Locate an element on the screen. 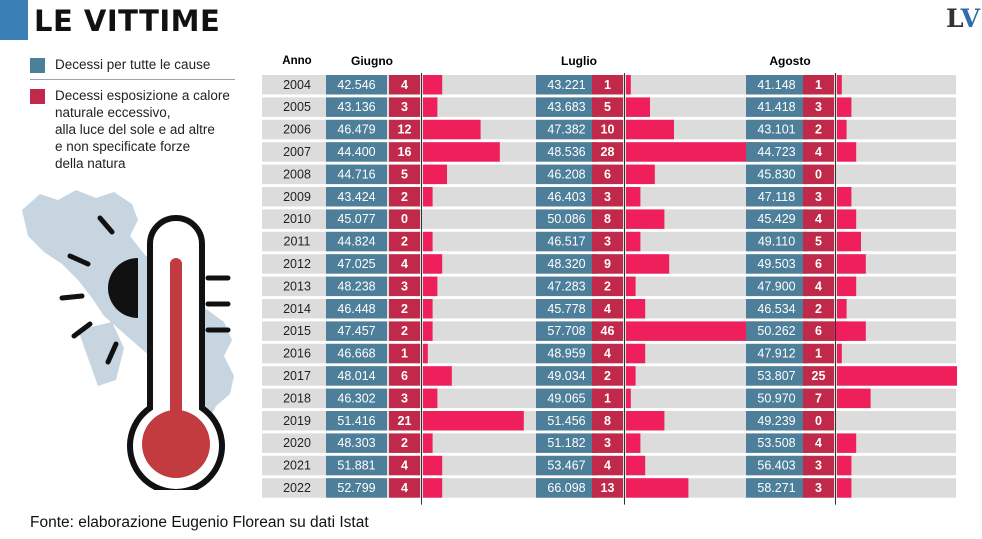 Image resolution: width=982 pixels, height=539 pixels. year-label: 2016 is located at coordinates (297, 354).